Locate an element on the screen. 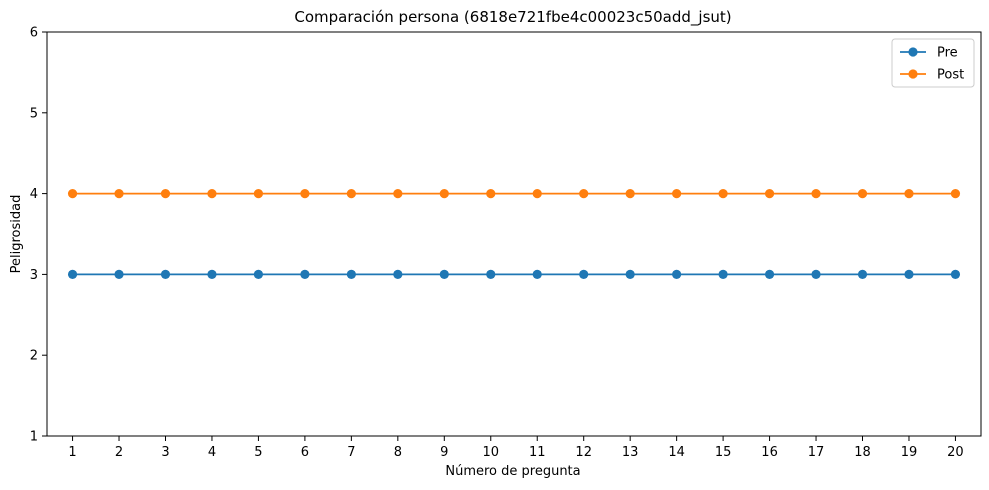  y-axis: 1 2 3 4 5 6 is located at coordinates (38, 235).